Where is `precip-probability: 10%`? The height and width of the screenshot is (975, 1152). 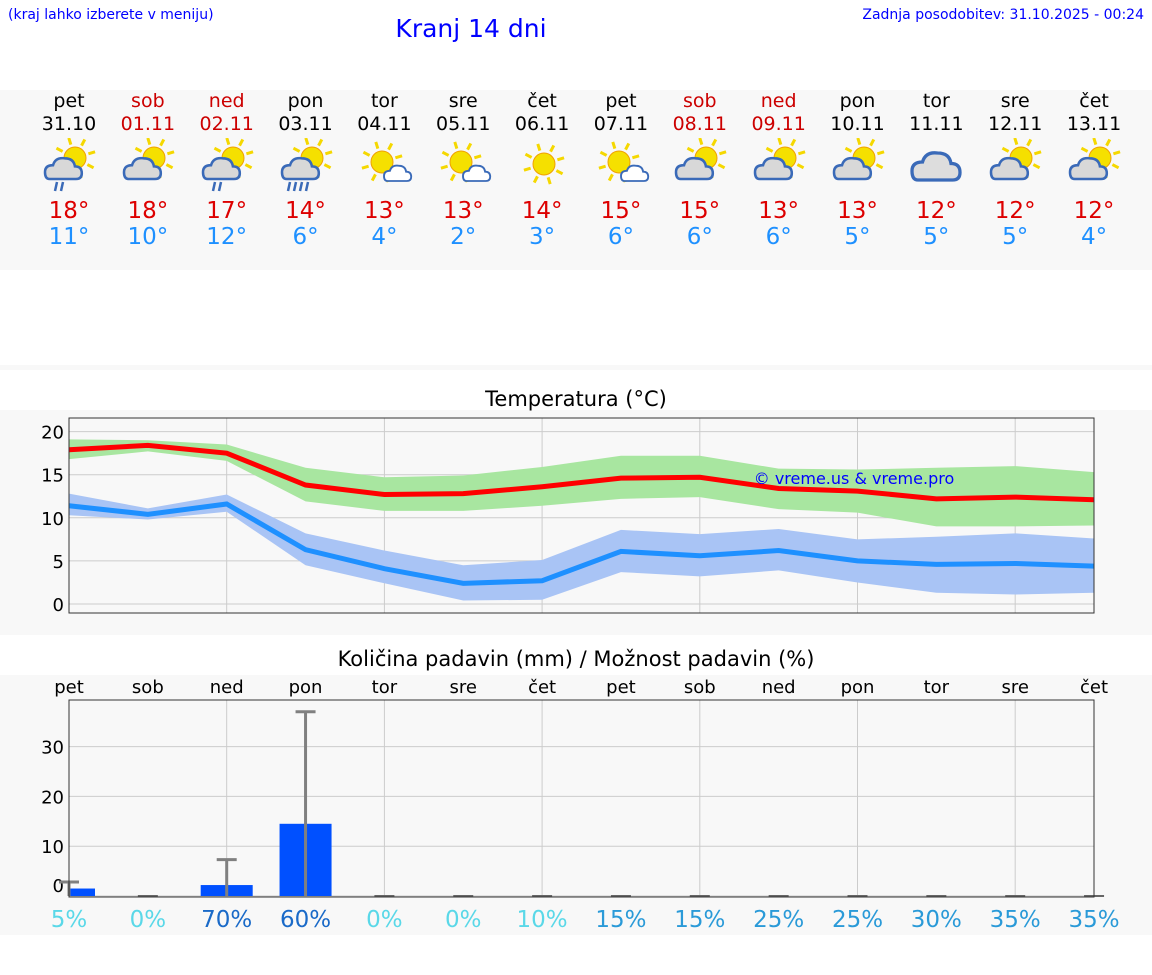 precip-probability: 10% is located at coordinates (542, 920).